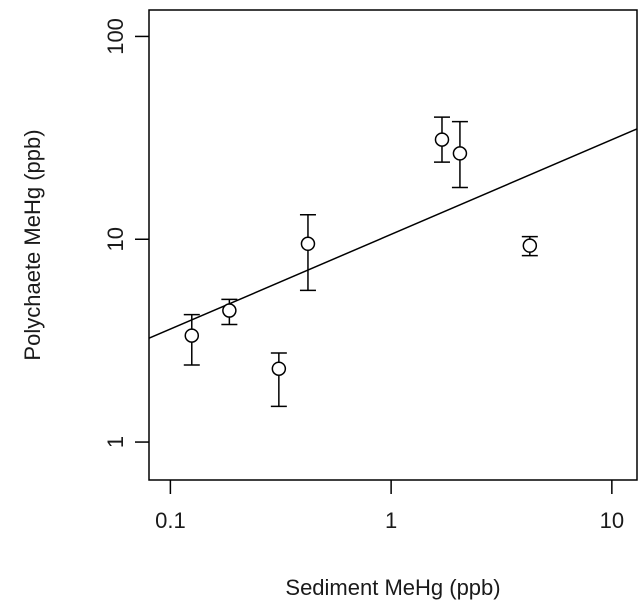 The image size is (640, 607). Describe the element at coordinates (392, 587) in the screenshot. I see `x-axis-label: Sediment MeHg (ppb)` at that location.